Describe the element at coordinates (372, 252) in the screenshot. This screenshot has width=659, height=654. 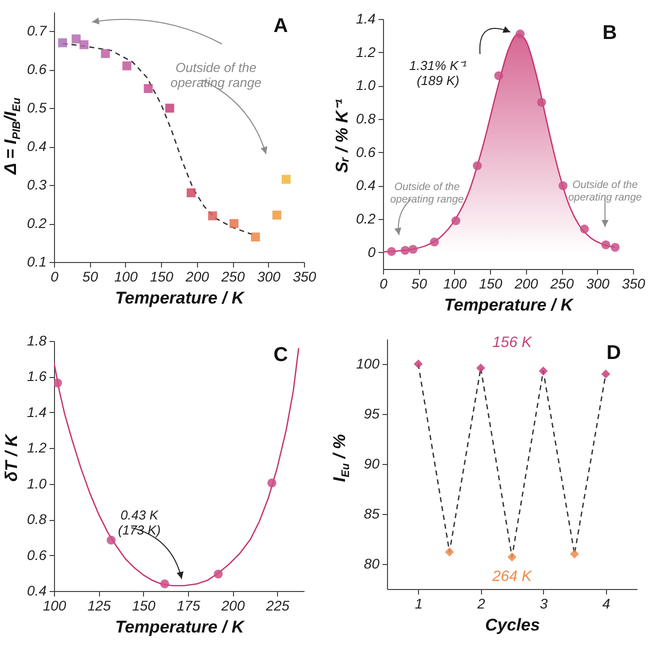
I see `y-tick-label: 0` at that location.